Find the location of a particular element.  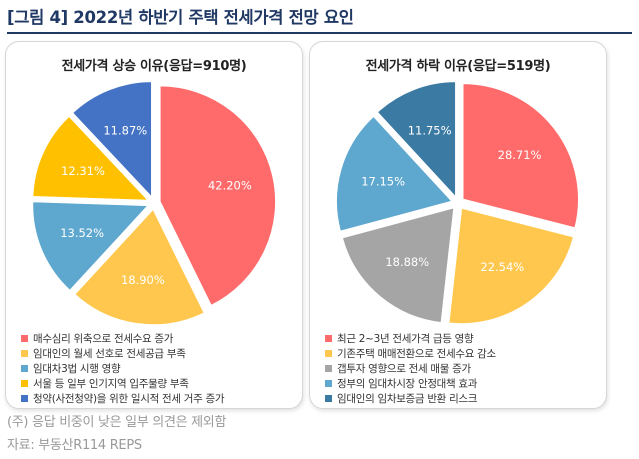

legend-item: 청약(사전청약)을 위한 일시적 전세 거주 증가 is located at coordinates (123, 398).